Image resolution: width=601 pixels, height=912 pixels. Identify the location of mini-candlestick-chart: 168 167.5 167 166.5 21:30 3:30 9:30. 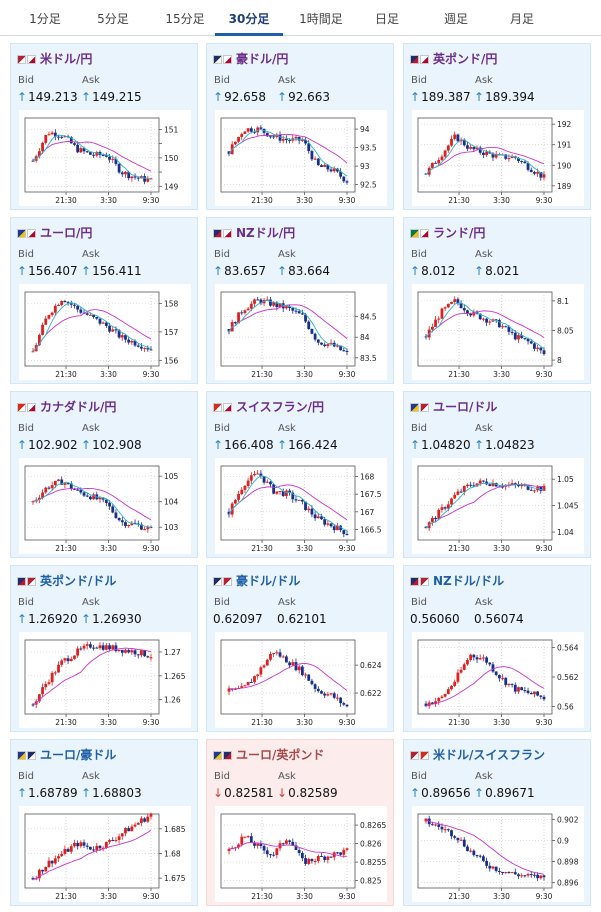
(301, 506).